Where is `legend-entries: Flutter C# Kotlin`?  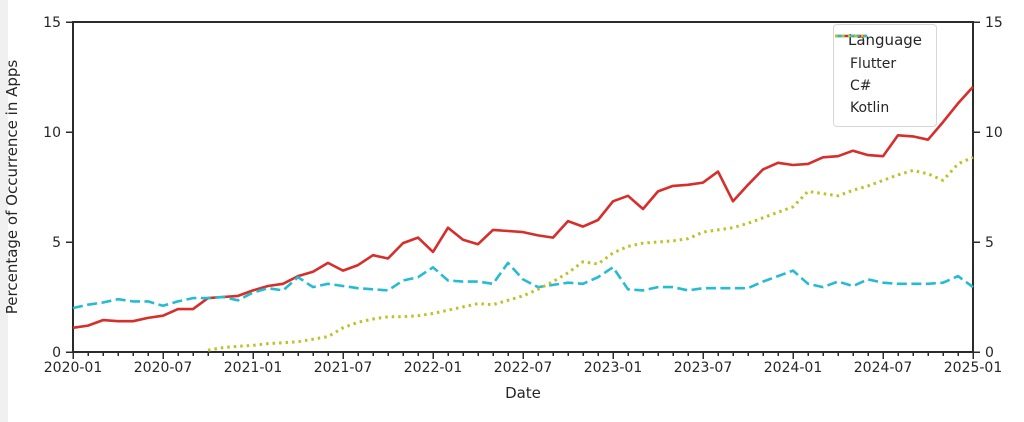
legend-entries: Flutter C# Kotlin is located at coordinates (885, 76).